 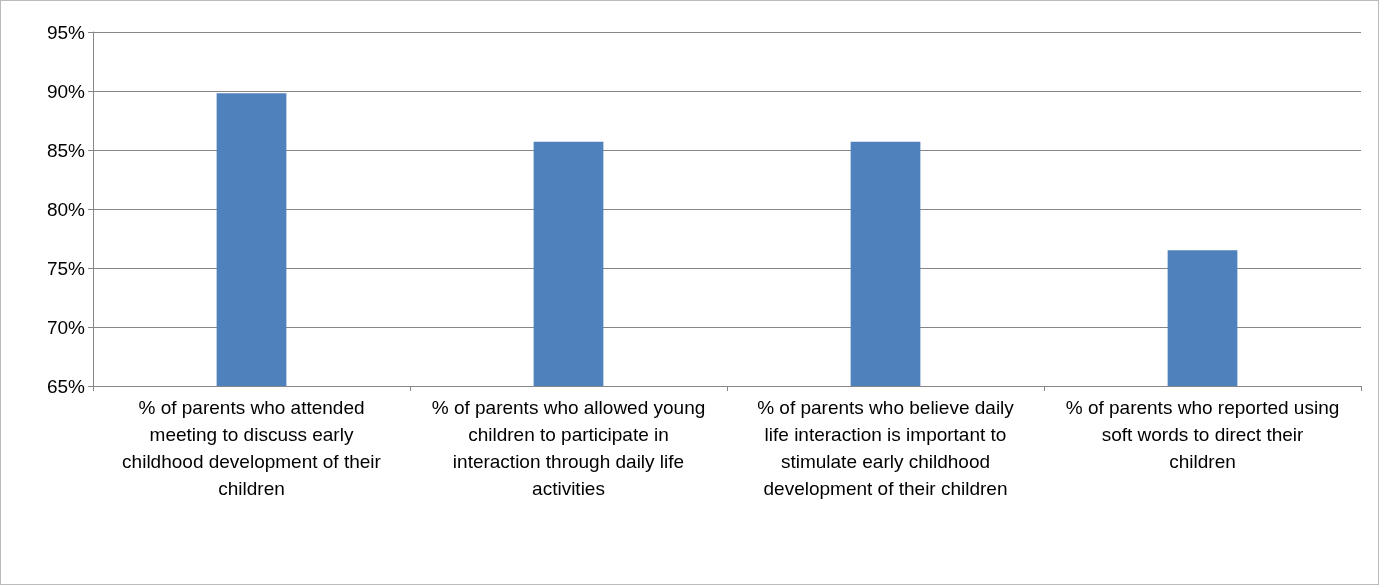 What do you see at coordinates (1202, 434) in the screenshot?
I see `x-tick-label: % of parents who reported using soft words to direct their children` at bounding box center [1202, 434].